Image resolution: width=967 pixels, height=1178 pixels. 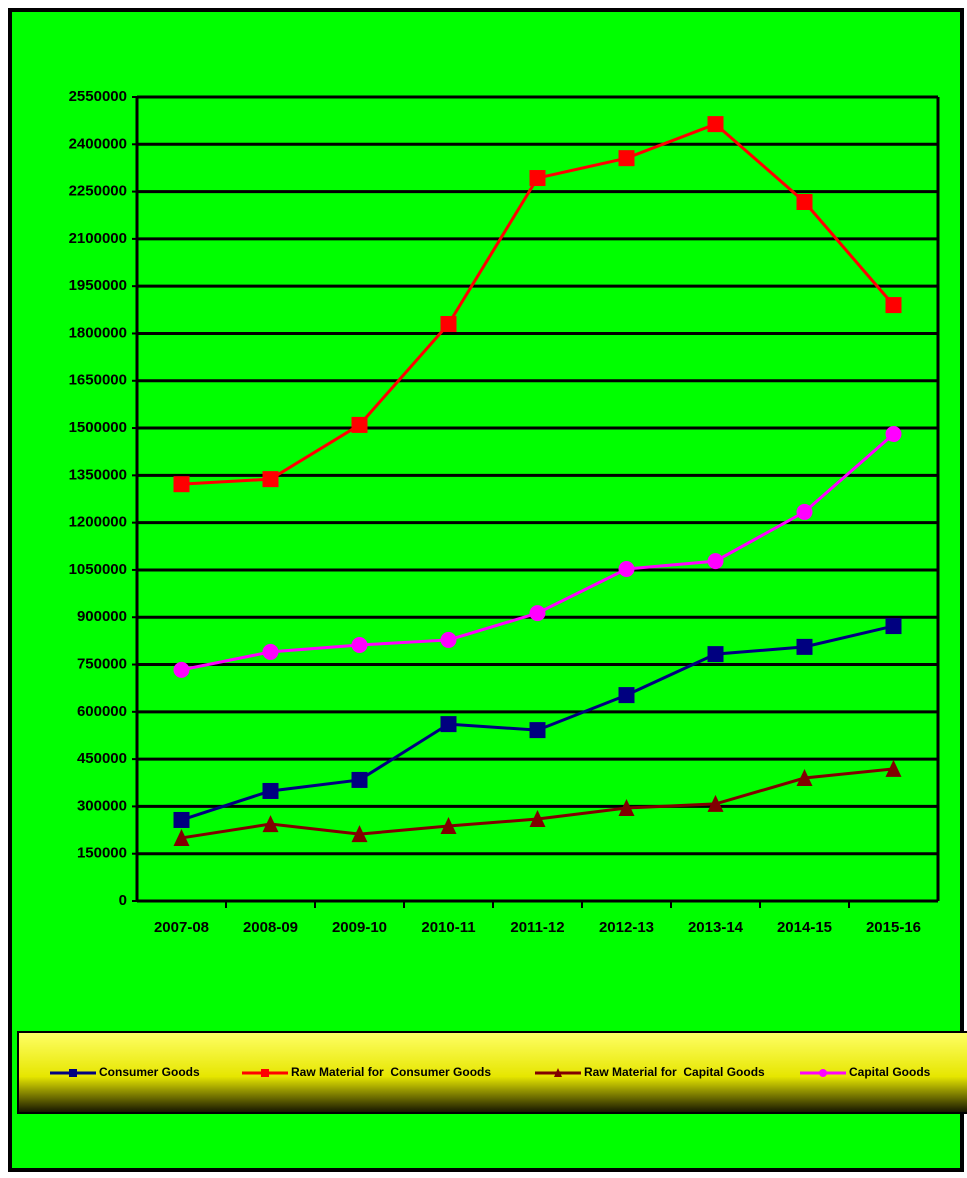 I want to click on y-tick-label: 1800000, so click(x=98, y=332).